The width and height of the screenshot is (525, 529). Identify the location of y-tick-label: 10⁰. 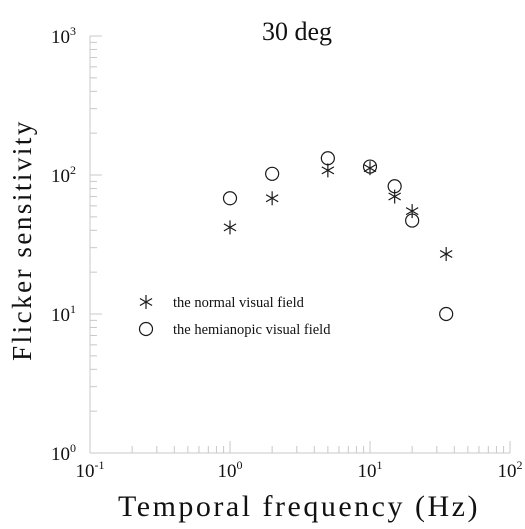
(63, 453).